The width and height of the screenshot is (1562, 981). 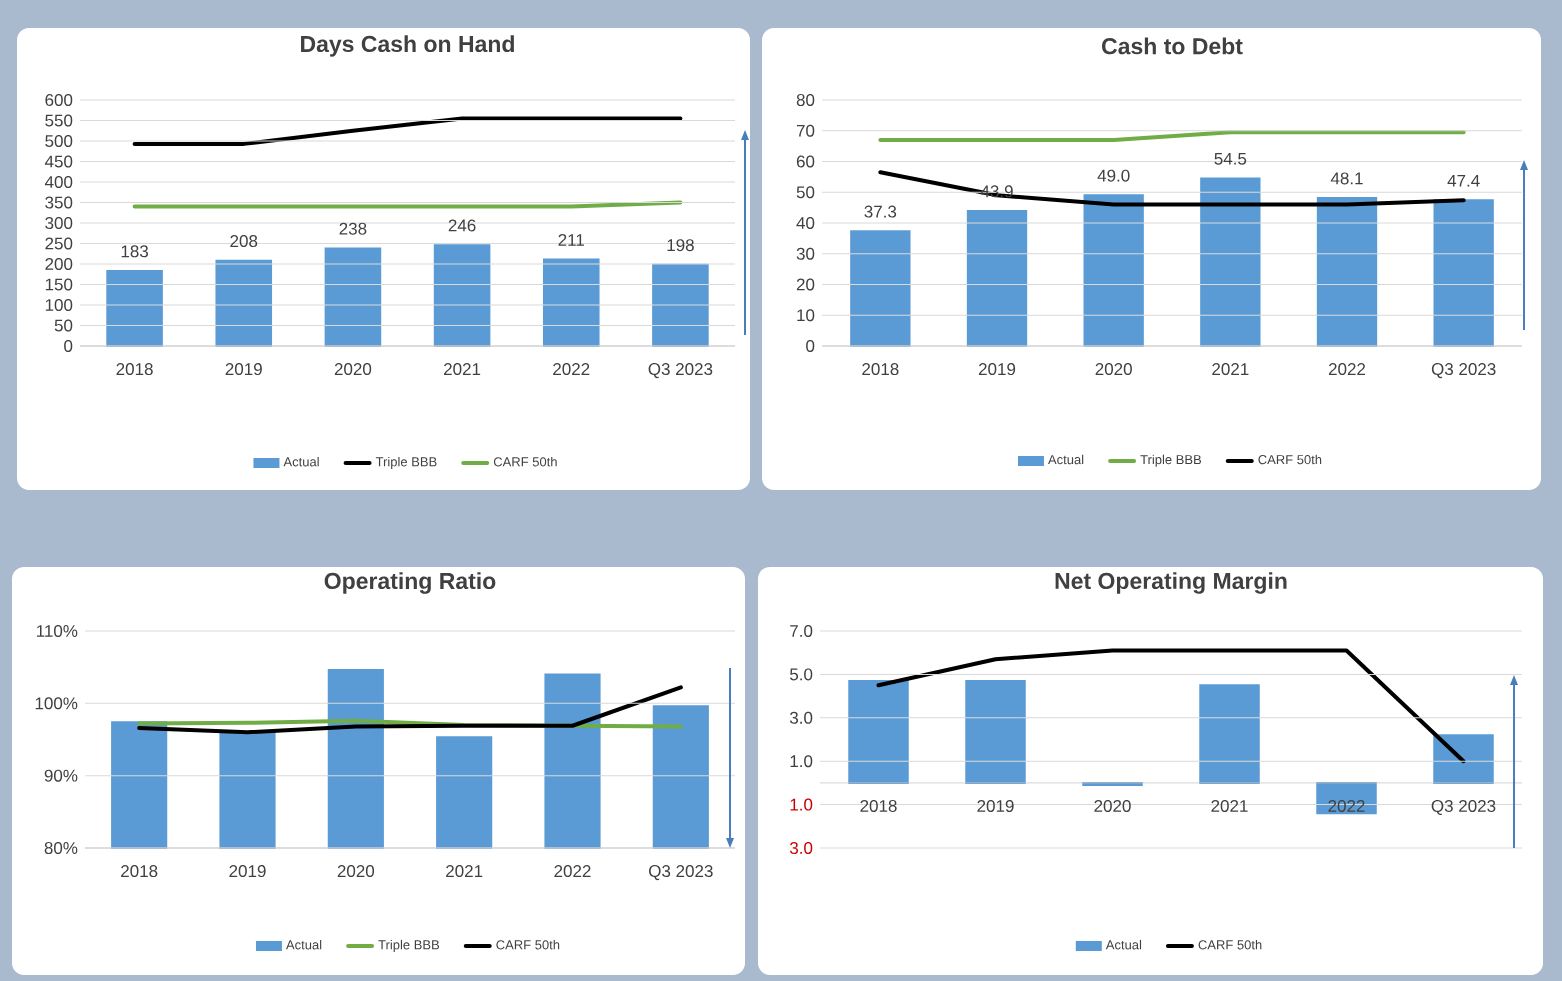 What do you see at coordinates (59, 305) in the screenshot?
I see `y-tick-label: 100` at bounding box center [59, 305].